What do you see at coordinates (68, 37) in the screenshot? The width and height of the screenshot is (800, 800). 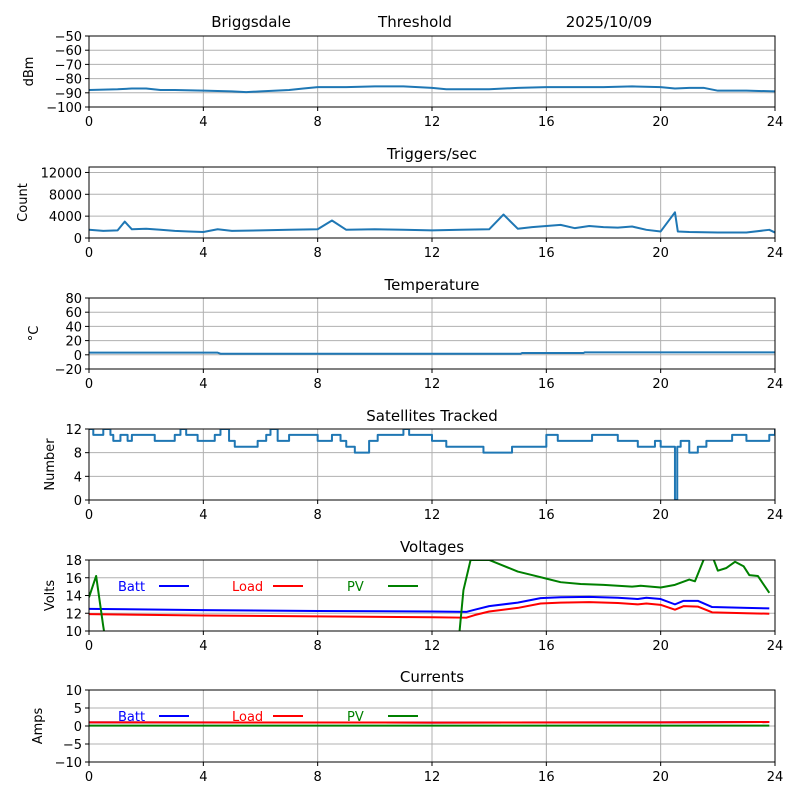 I see `y-tick-label: −50` at bounding box center [68, 37].